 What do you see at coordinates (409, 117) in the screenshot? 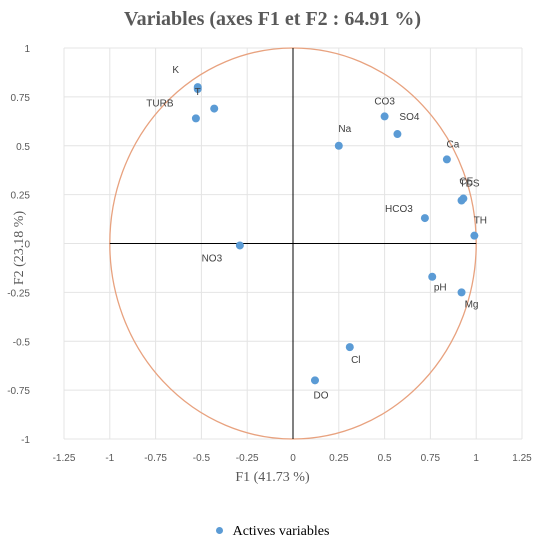
I see `point-label: SO4` at bounding box center [409, 117].